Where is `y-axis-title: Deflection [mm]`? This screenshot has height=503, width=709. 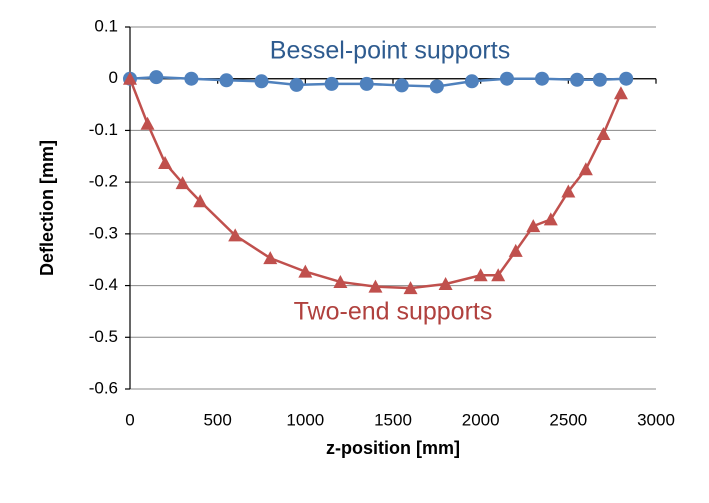
y-axis-title: Deflection [mm] is located at coordinates (47, 208).